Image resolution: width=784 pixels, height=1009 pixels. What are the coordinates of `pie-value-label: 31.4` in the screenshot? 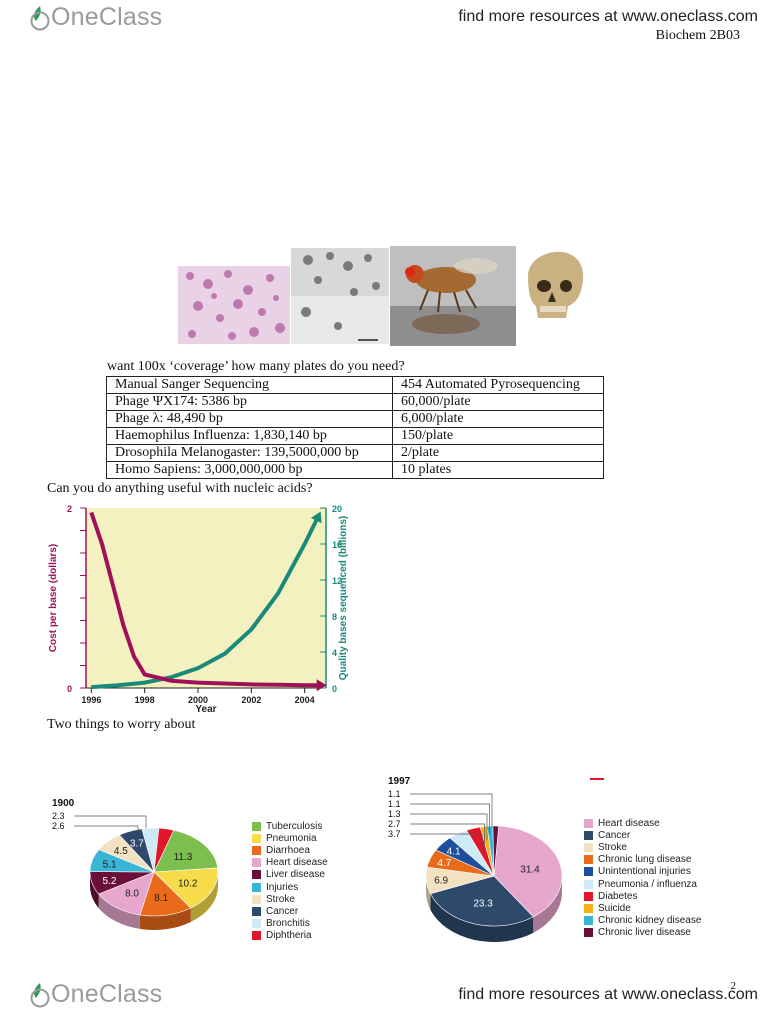 It's located at (530, 870).